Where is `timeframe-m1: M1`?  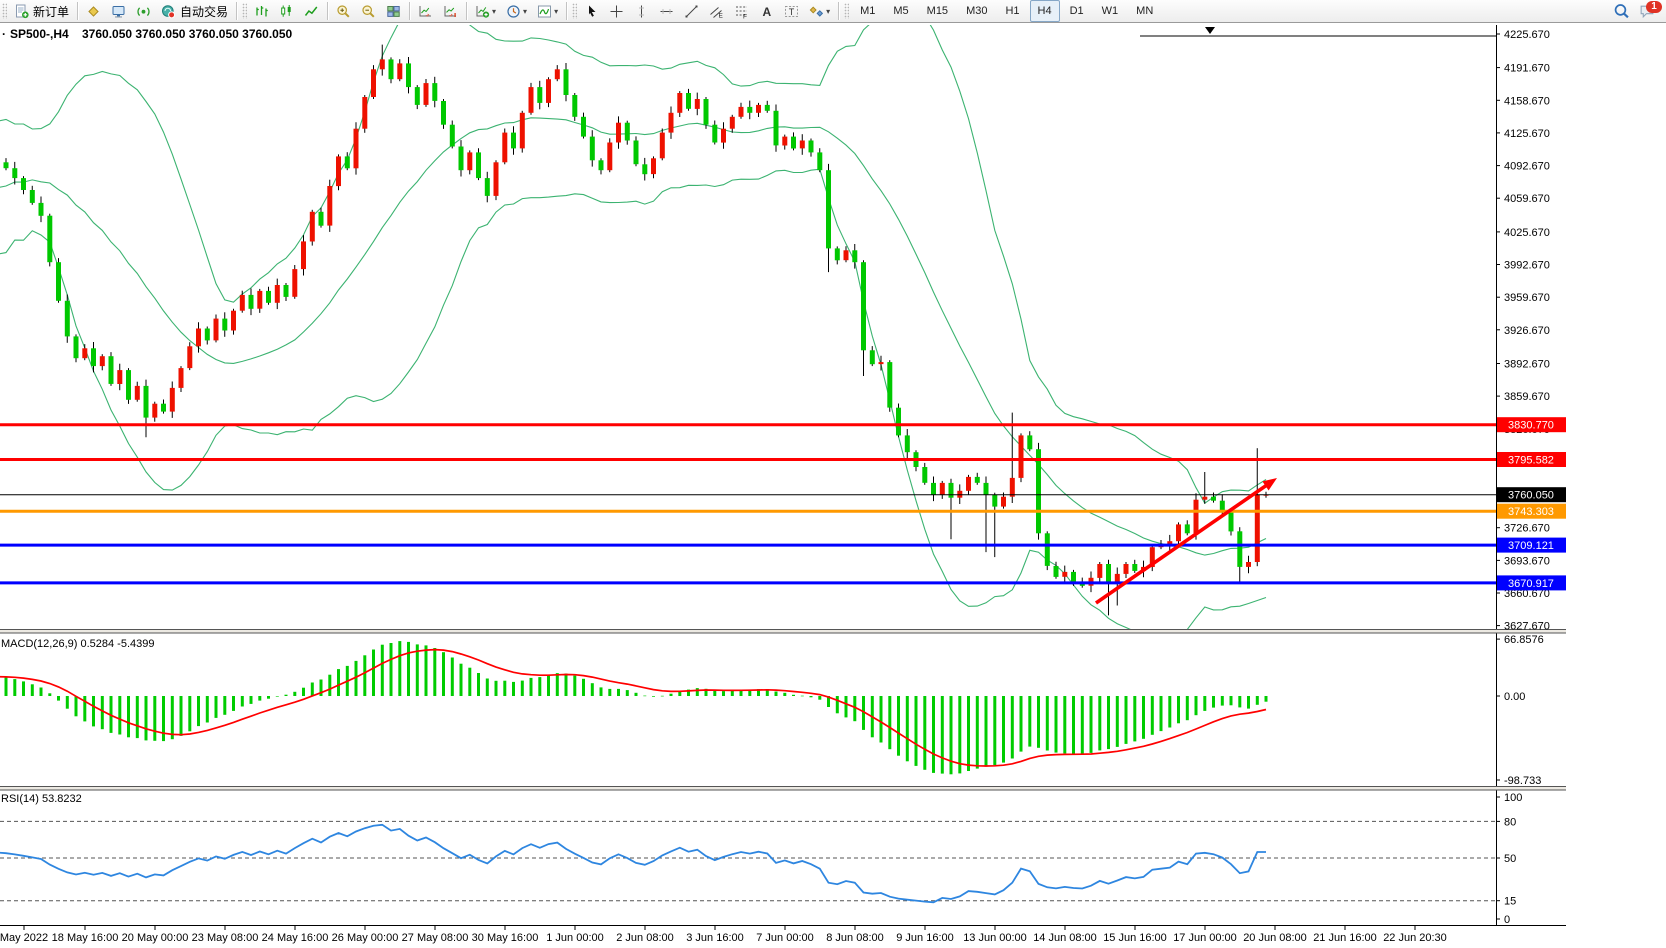
timeframe-m1: M1 is located at coordinates (867, 11).